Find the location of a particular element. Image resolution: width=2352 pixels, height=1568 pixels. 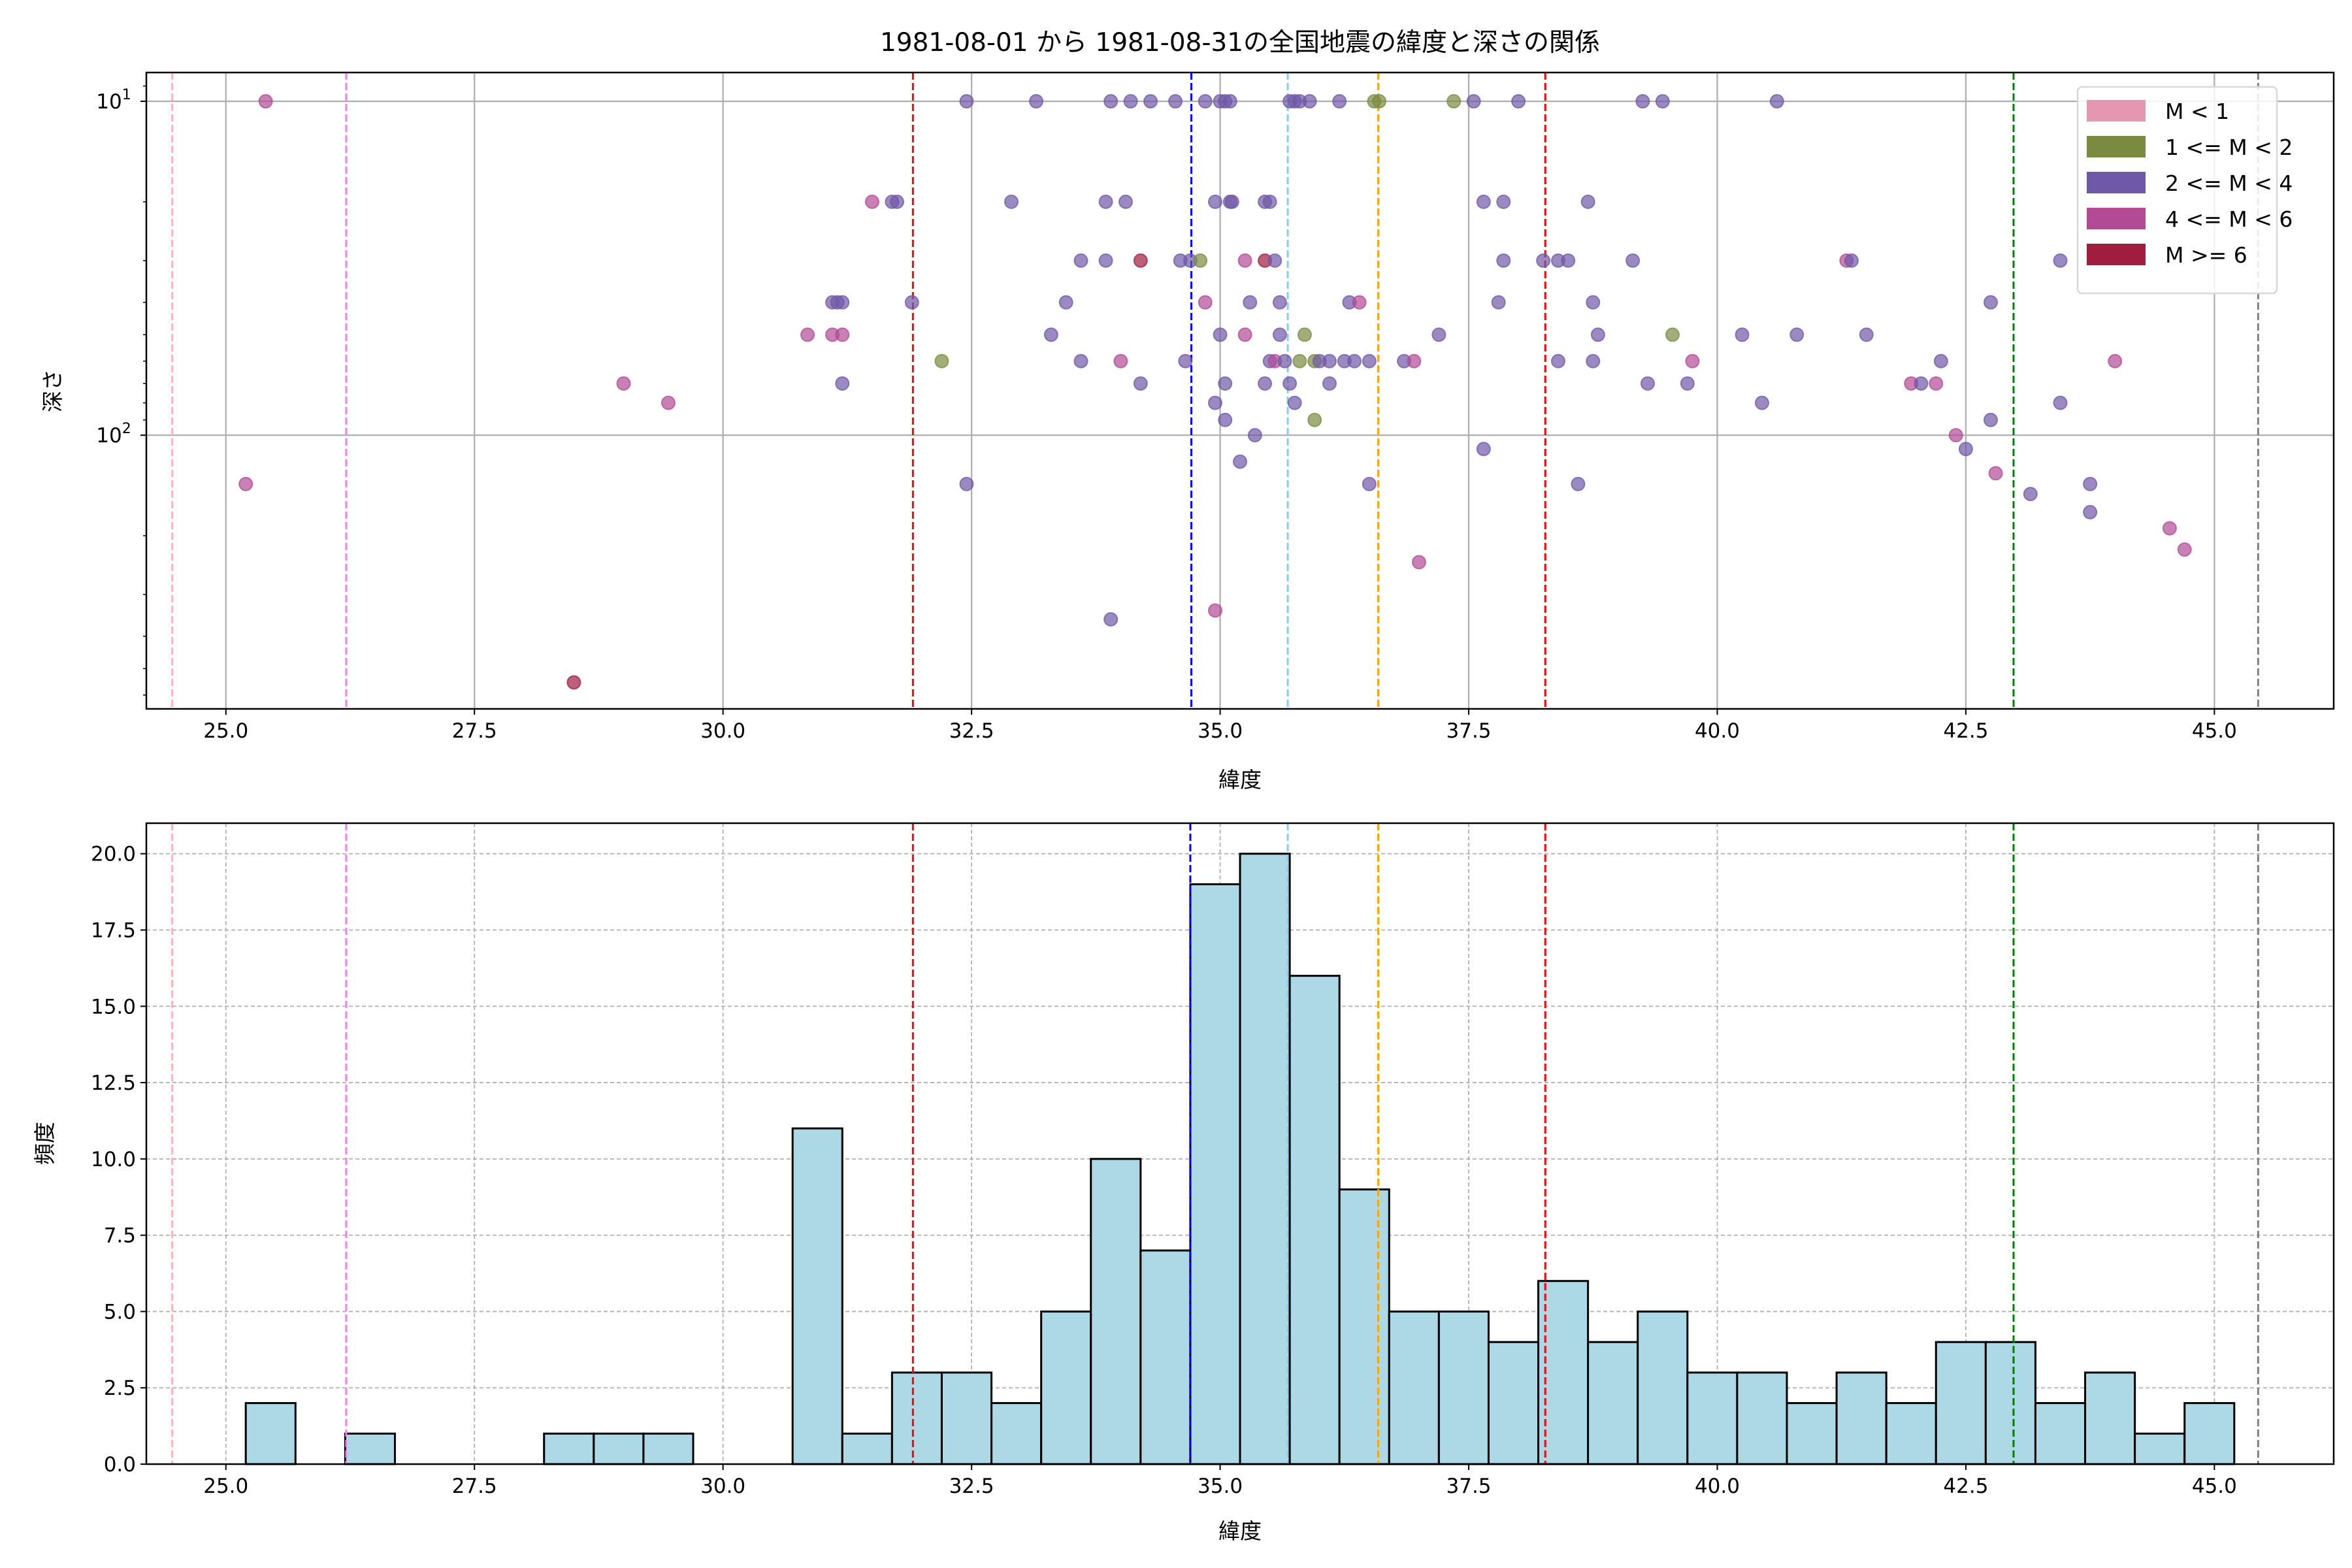

y-tick-label: 15.0 is located at coordinates (113, 1007).